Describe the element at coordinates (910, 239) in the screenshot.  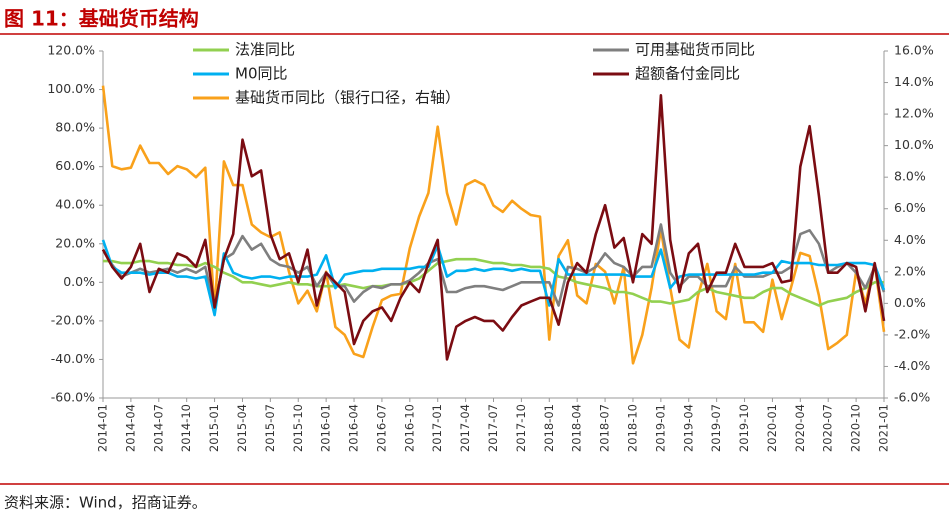
I see `y2-tick-label: 4.0%` at that location.